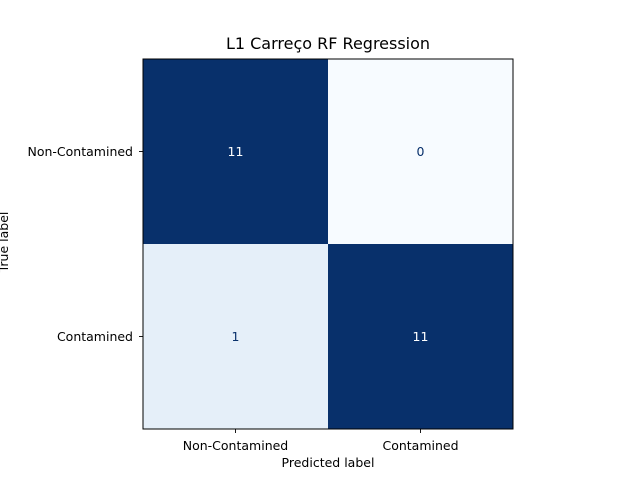 The image size is (640, 480). I want to click on y-tick-label-0: Non-Contamined, so click(81, 151).